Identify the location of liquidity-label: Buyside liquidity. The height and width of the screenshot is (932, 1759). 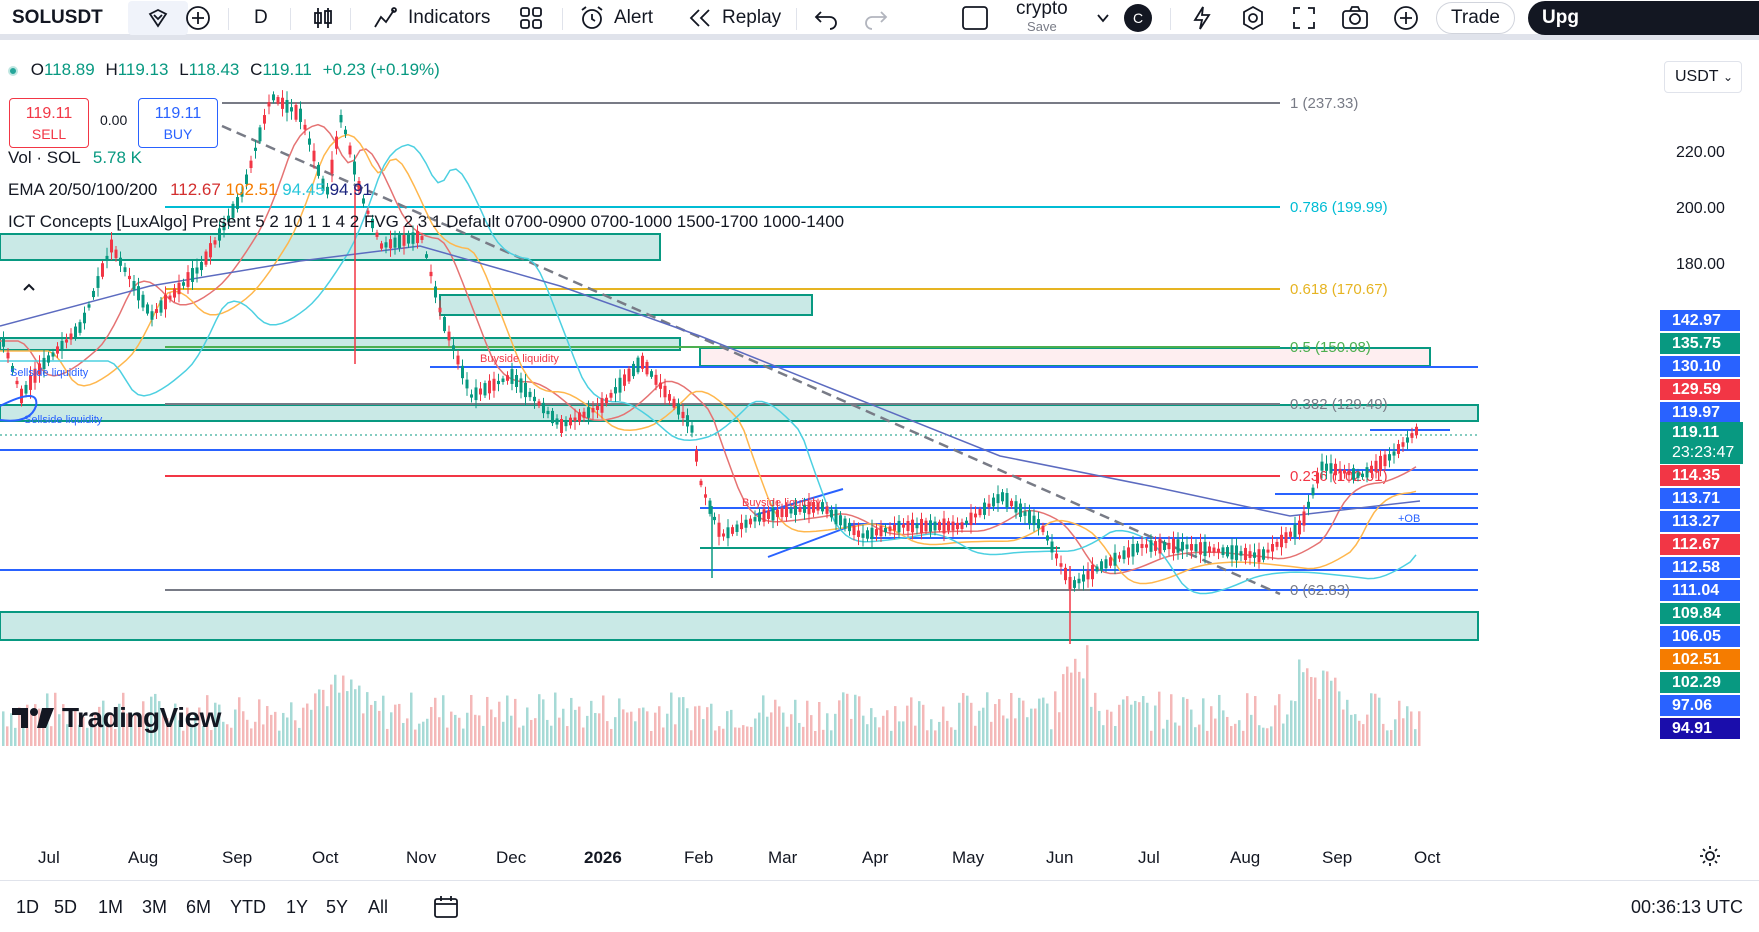
(519, 359).